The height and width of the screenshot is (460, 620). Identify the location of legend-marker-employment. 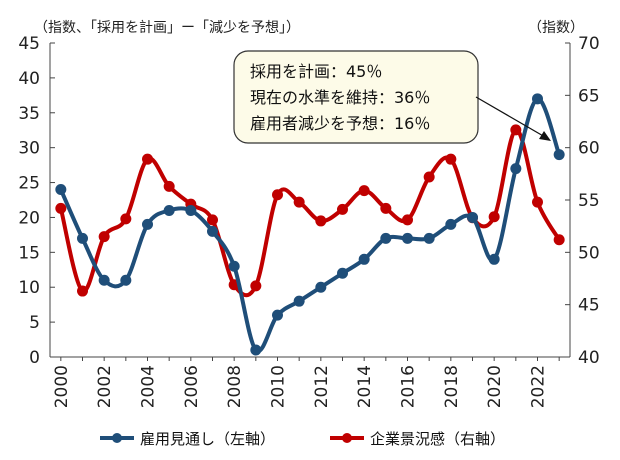
(117, 438).